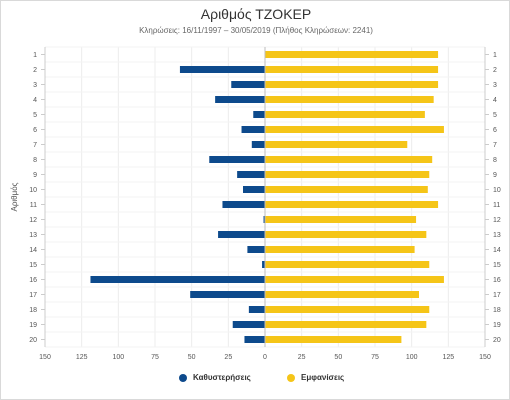  What do you see at coordinates (33, 265) in the screenshot?
I see `y-tick-label-left: 15` at bounding box center [33, 265].